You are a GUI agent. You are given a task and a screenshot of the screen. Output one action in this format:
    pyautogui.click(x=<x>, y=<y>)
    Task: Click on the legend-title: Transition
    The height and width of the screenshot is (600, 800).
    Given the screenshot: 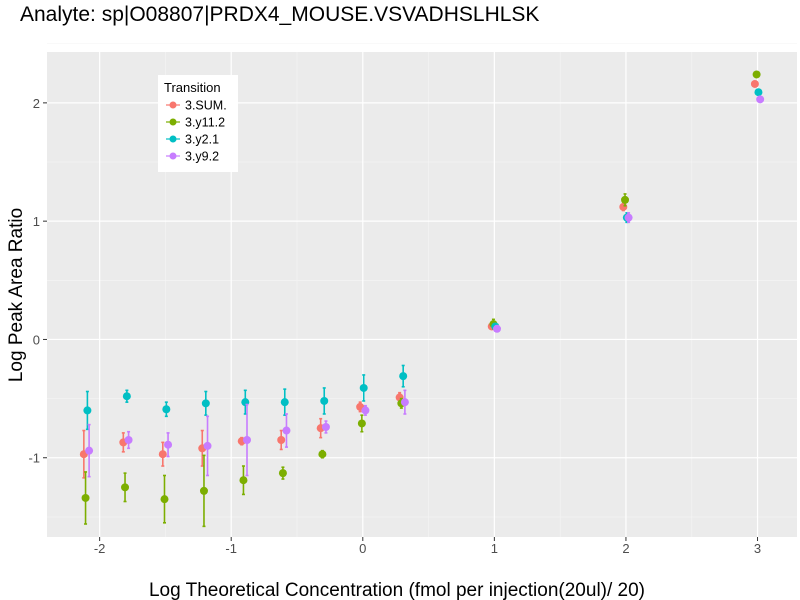 What is the action you would take?
    pyautogui.click(x=192, y=87)
    